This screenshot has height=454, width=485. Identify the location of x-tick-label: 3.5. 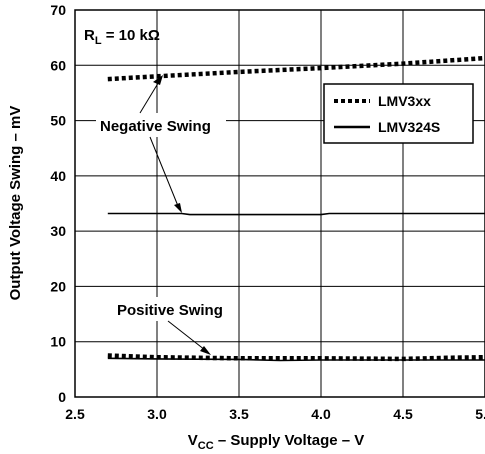
(239, 414).